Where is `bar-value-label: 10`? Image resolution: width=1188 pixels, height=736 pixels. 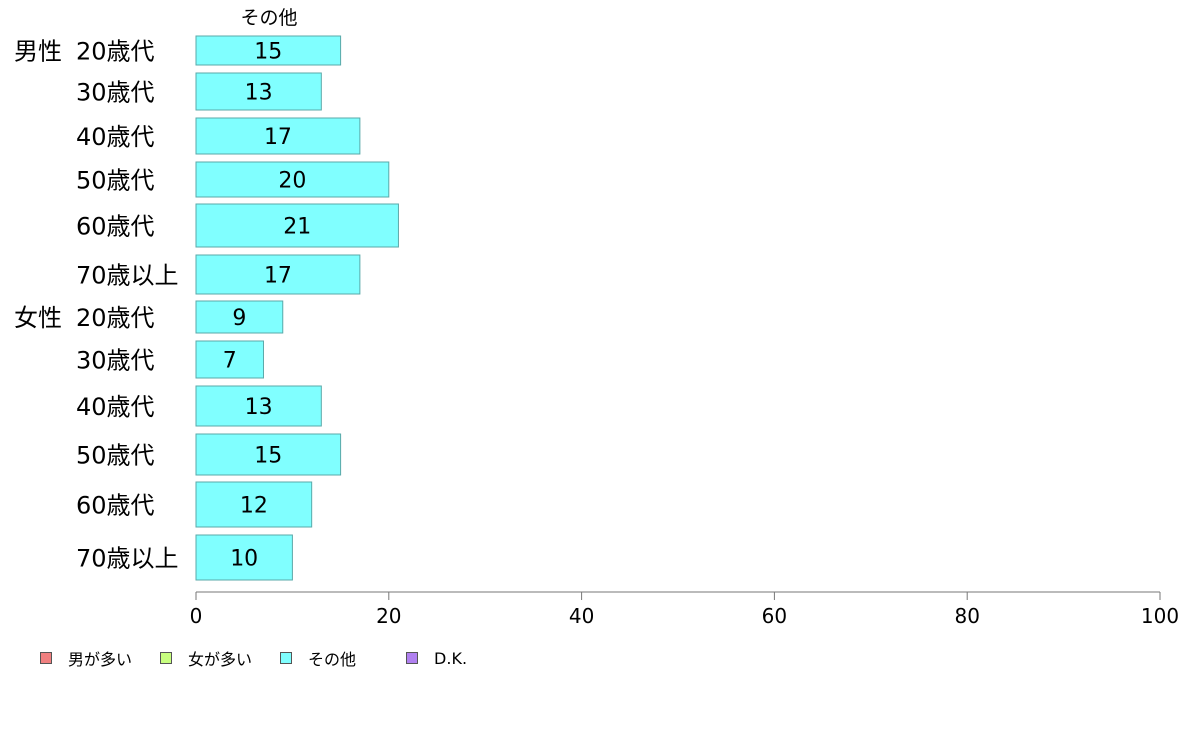
bar-value-label: 10 is located at coordinates (244, 559).